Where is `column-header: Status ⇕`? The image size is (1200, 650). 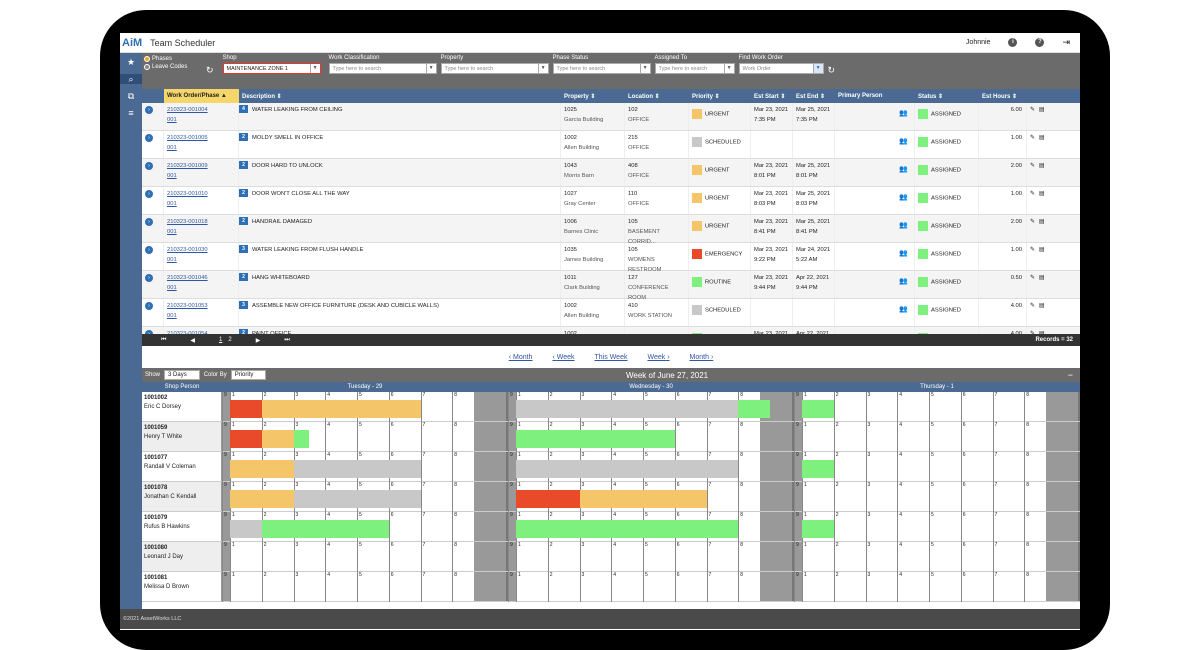 column-header: Status ⇕ is located at coordinates (931, 96).